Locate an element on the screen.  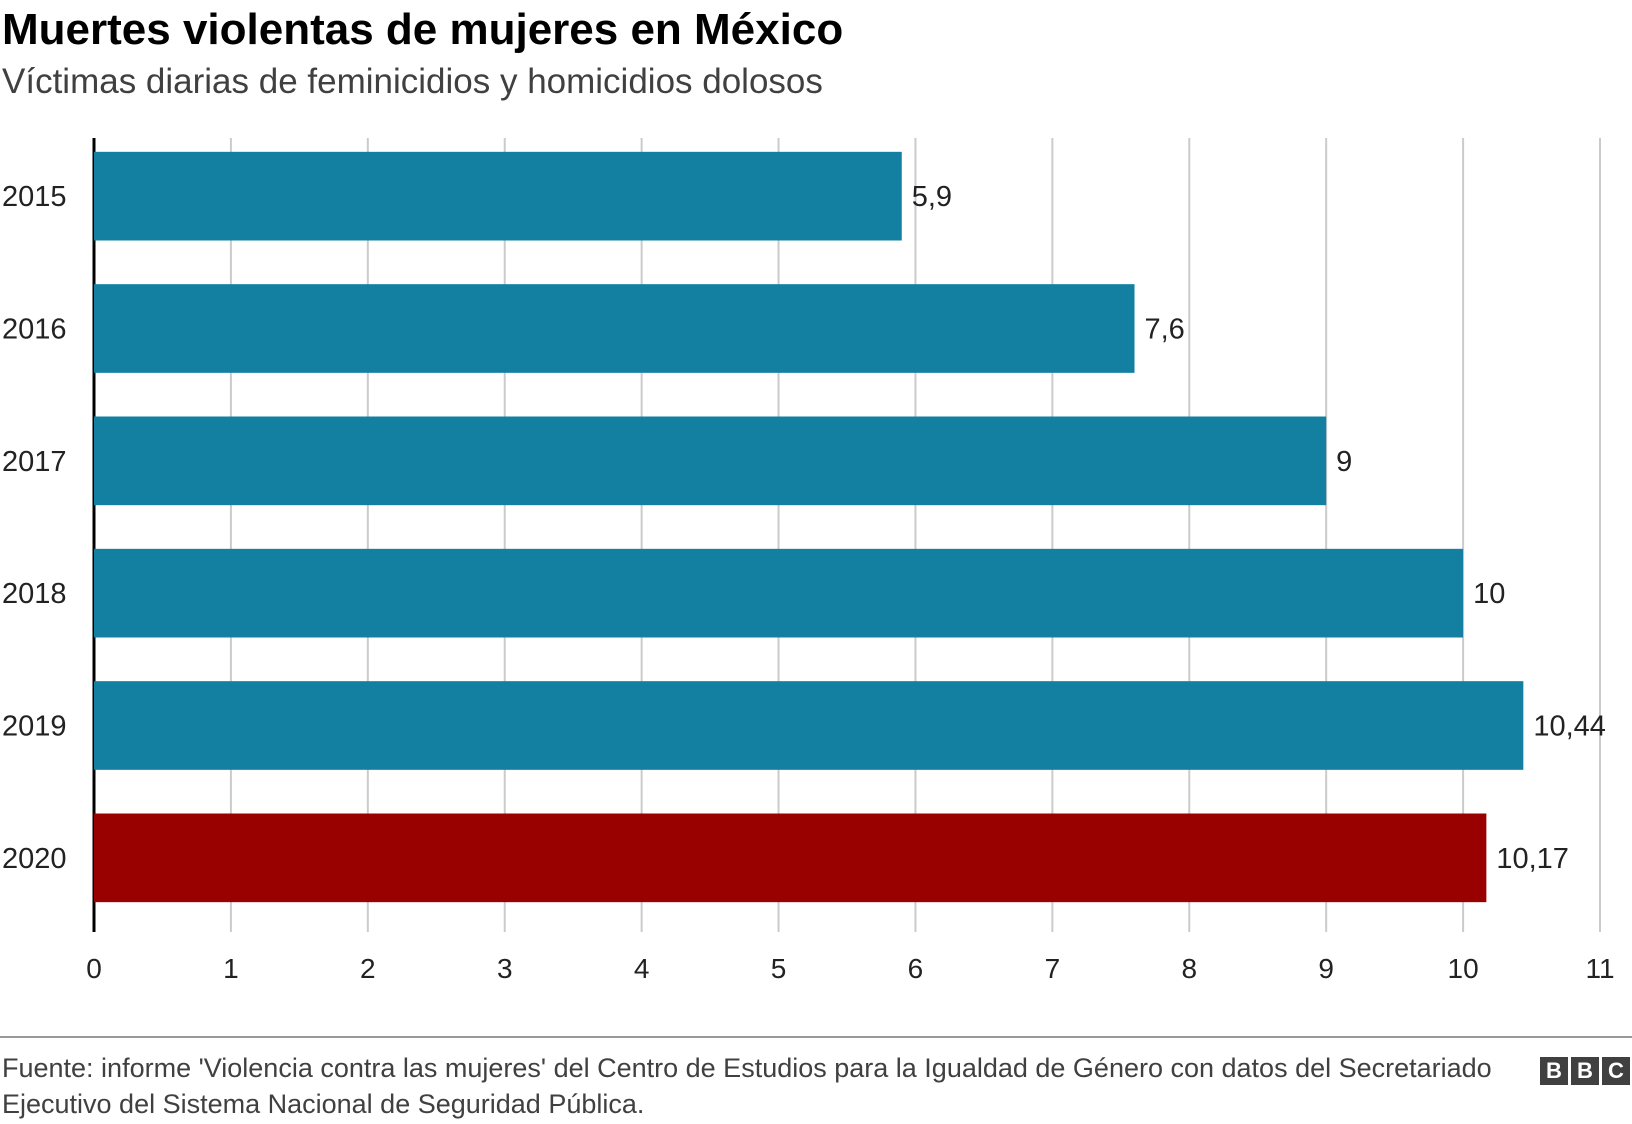
data-label: 7,6 is located at coordinates (1165, 330).